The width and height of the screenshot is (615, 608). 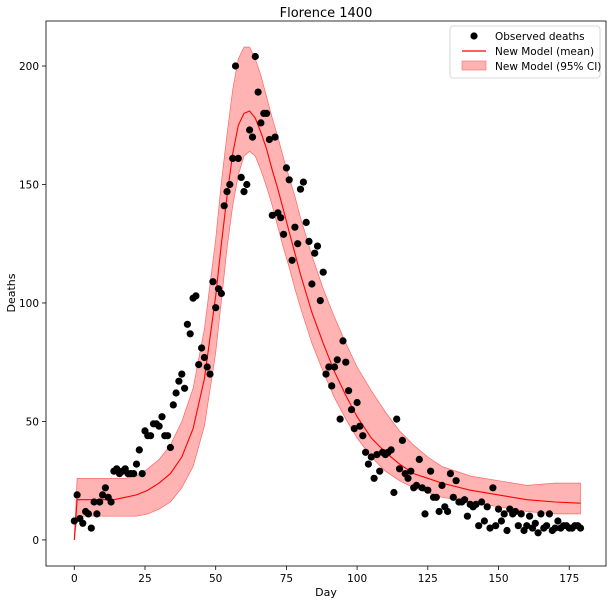 What do you see at coordinates (499, 579) in the screenshot?
I see `x-tick-label: 150` at bounding box center [499, 579].